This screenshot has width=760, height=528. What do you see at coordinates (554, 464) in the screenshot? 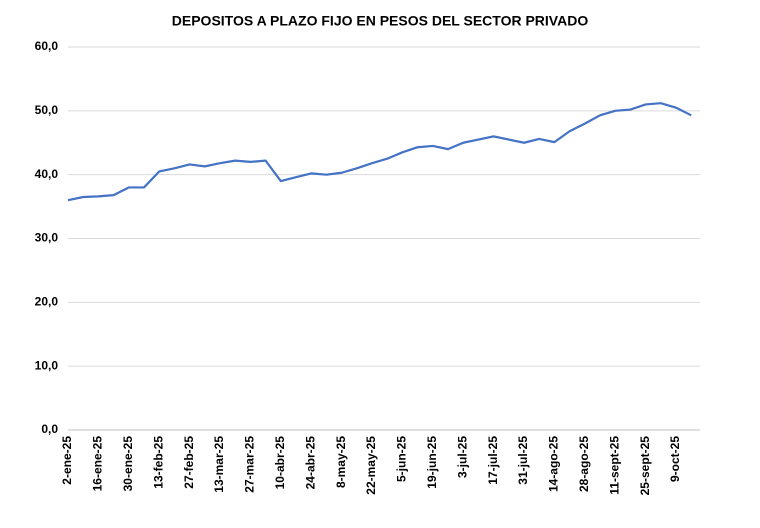
I see `x-tick-label: 14-ago-25` at bounding box center [554, 464].